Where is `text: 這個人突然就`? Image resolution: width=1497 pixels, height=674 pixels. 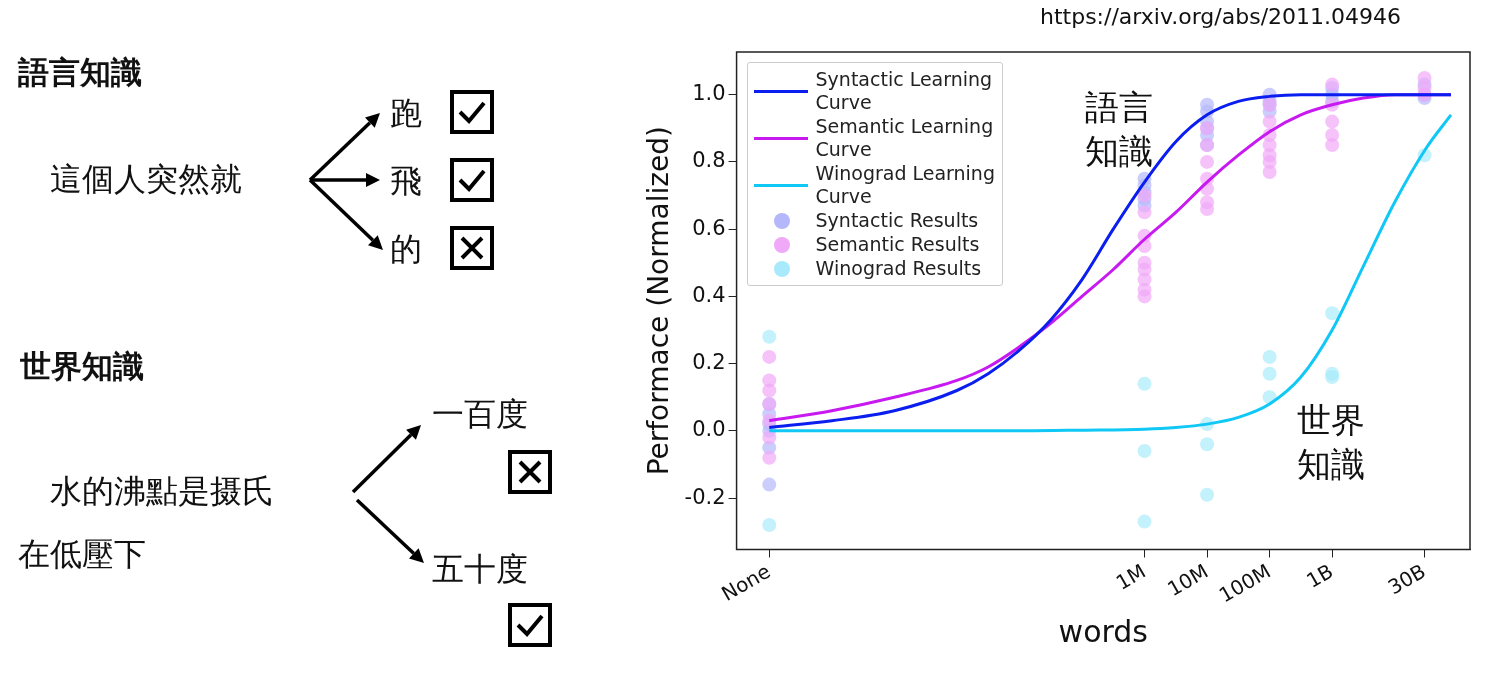 text: 這個人突然就 is located at coordinates (146, 179).